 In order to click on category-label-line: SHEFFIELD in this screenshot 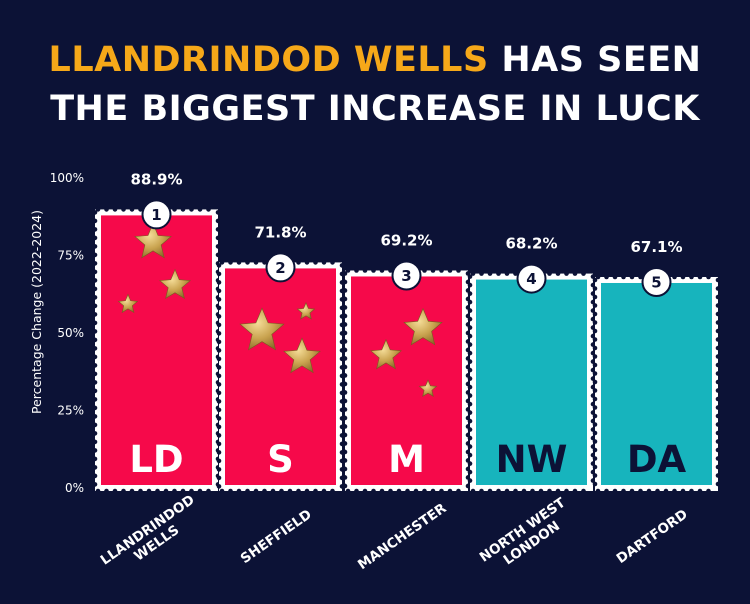, I will do `click(276, 536)`.